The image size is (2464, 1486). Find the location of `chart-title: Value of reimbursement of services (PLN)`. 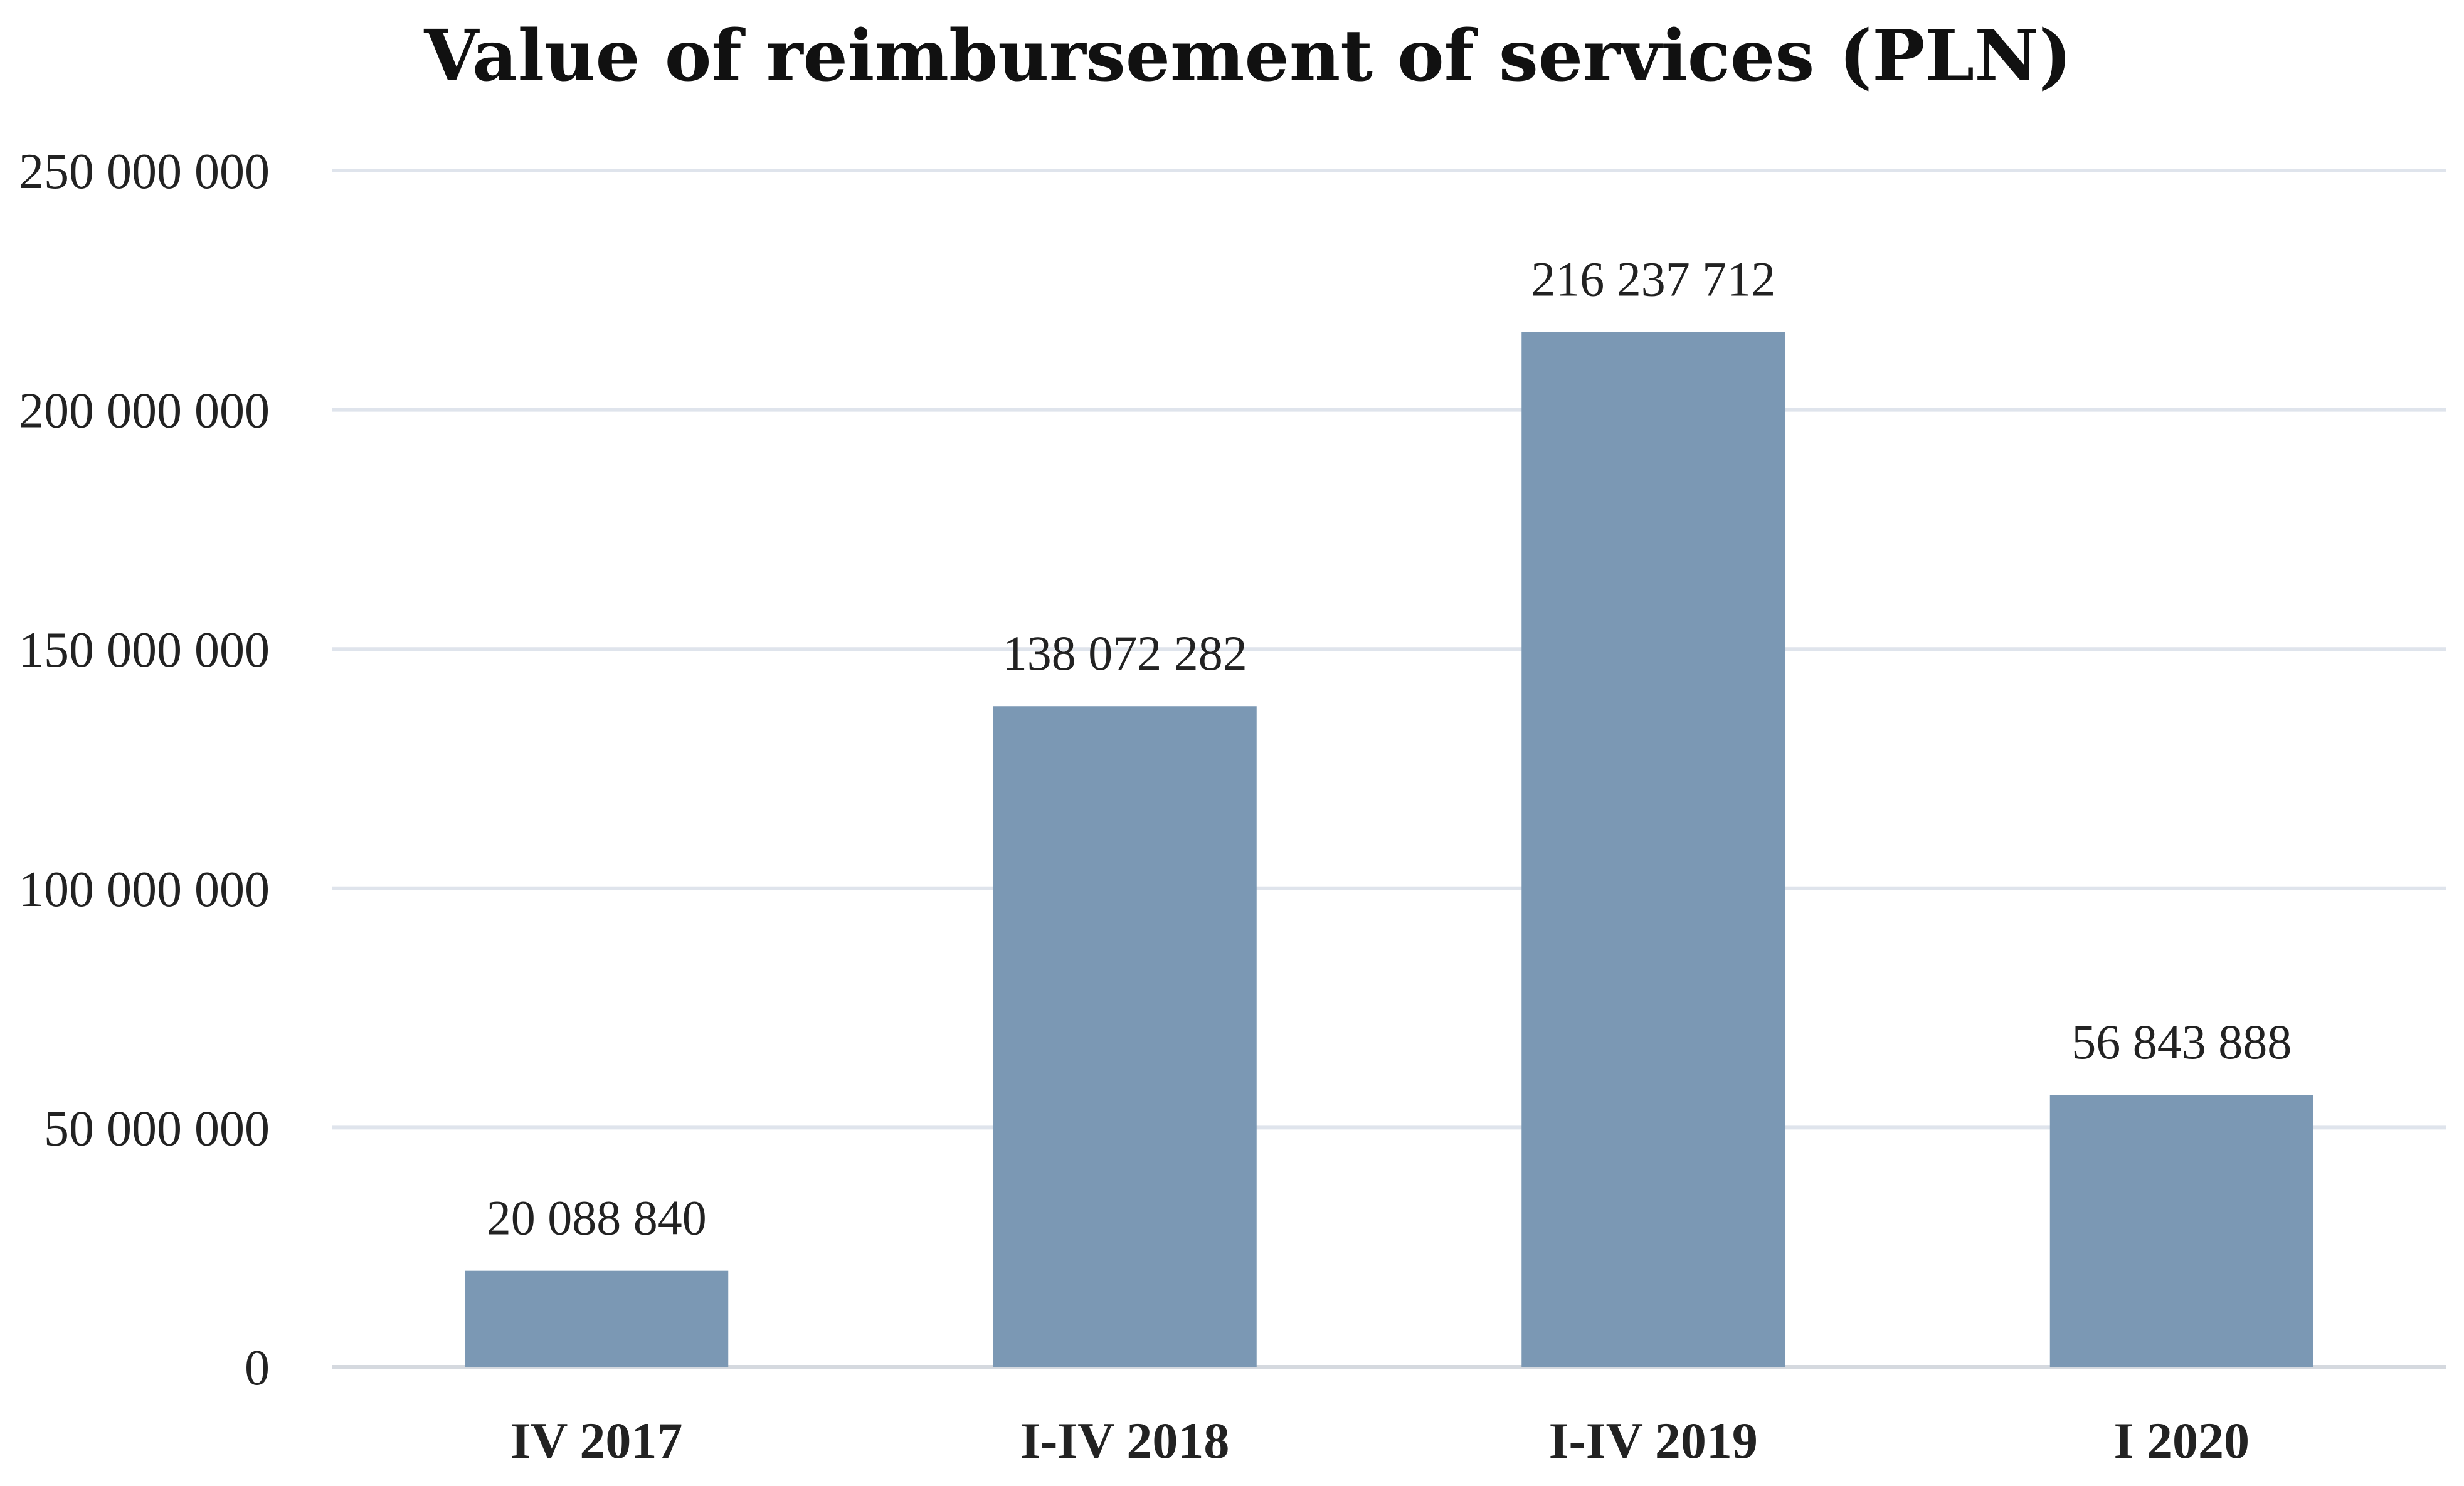

chart-title: Value of reimbursement of services (PLN) is located at coordinates (1247, 56).